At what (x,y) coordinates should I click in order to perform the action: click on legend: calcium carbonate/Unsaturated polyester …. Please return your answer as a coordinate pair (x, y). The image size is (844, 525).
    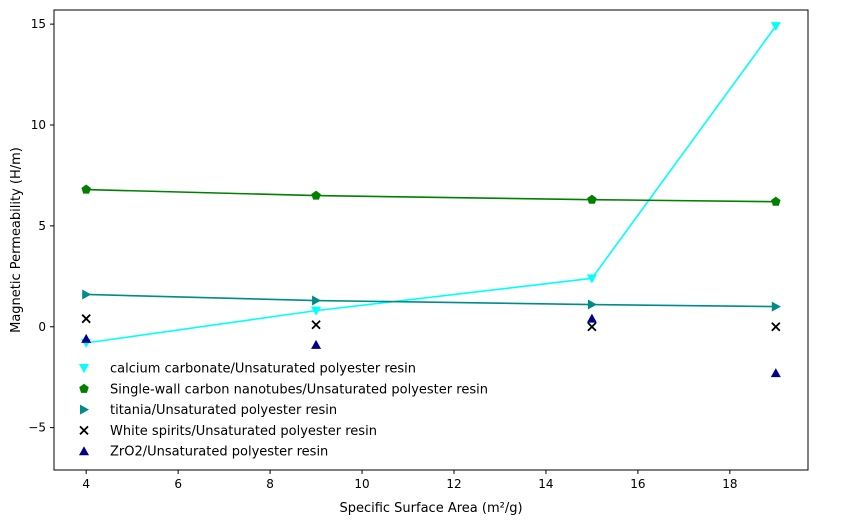
    Looking at the image, I should click on (283, 411).